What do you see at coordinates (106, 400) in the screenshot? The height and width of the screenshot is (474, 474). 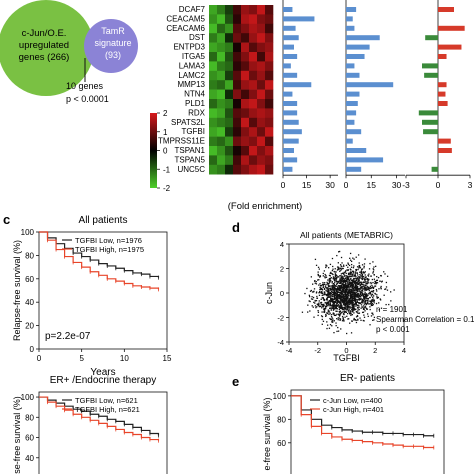 I see `legend-entry: TGFBI Low, n=621` at bounding box center [106, 400].